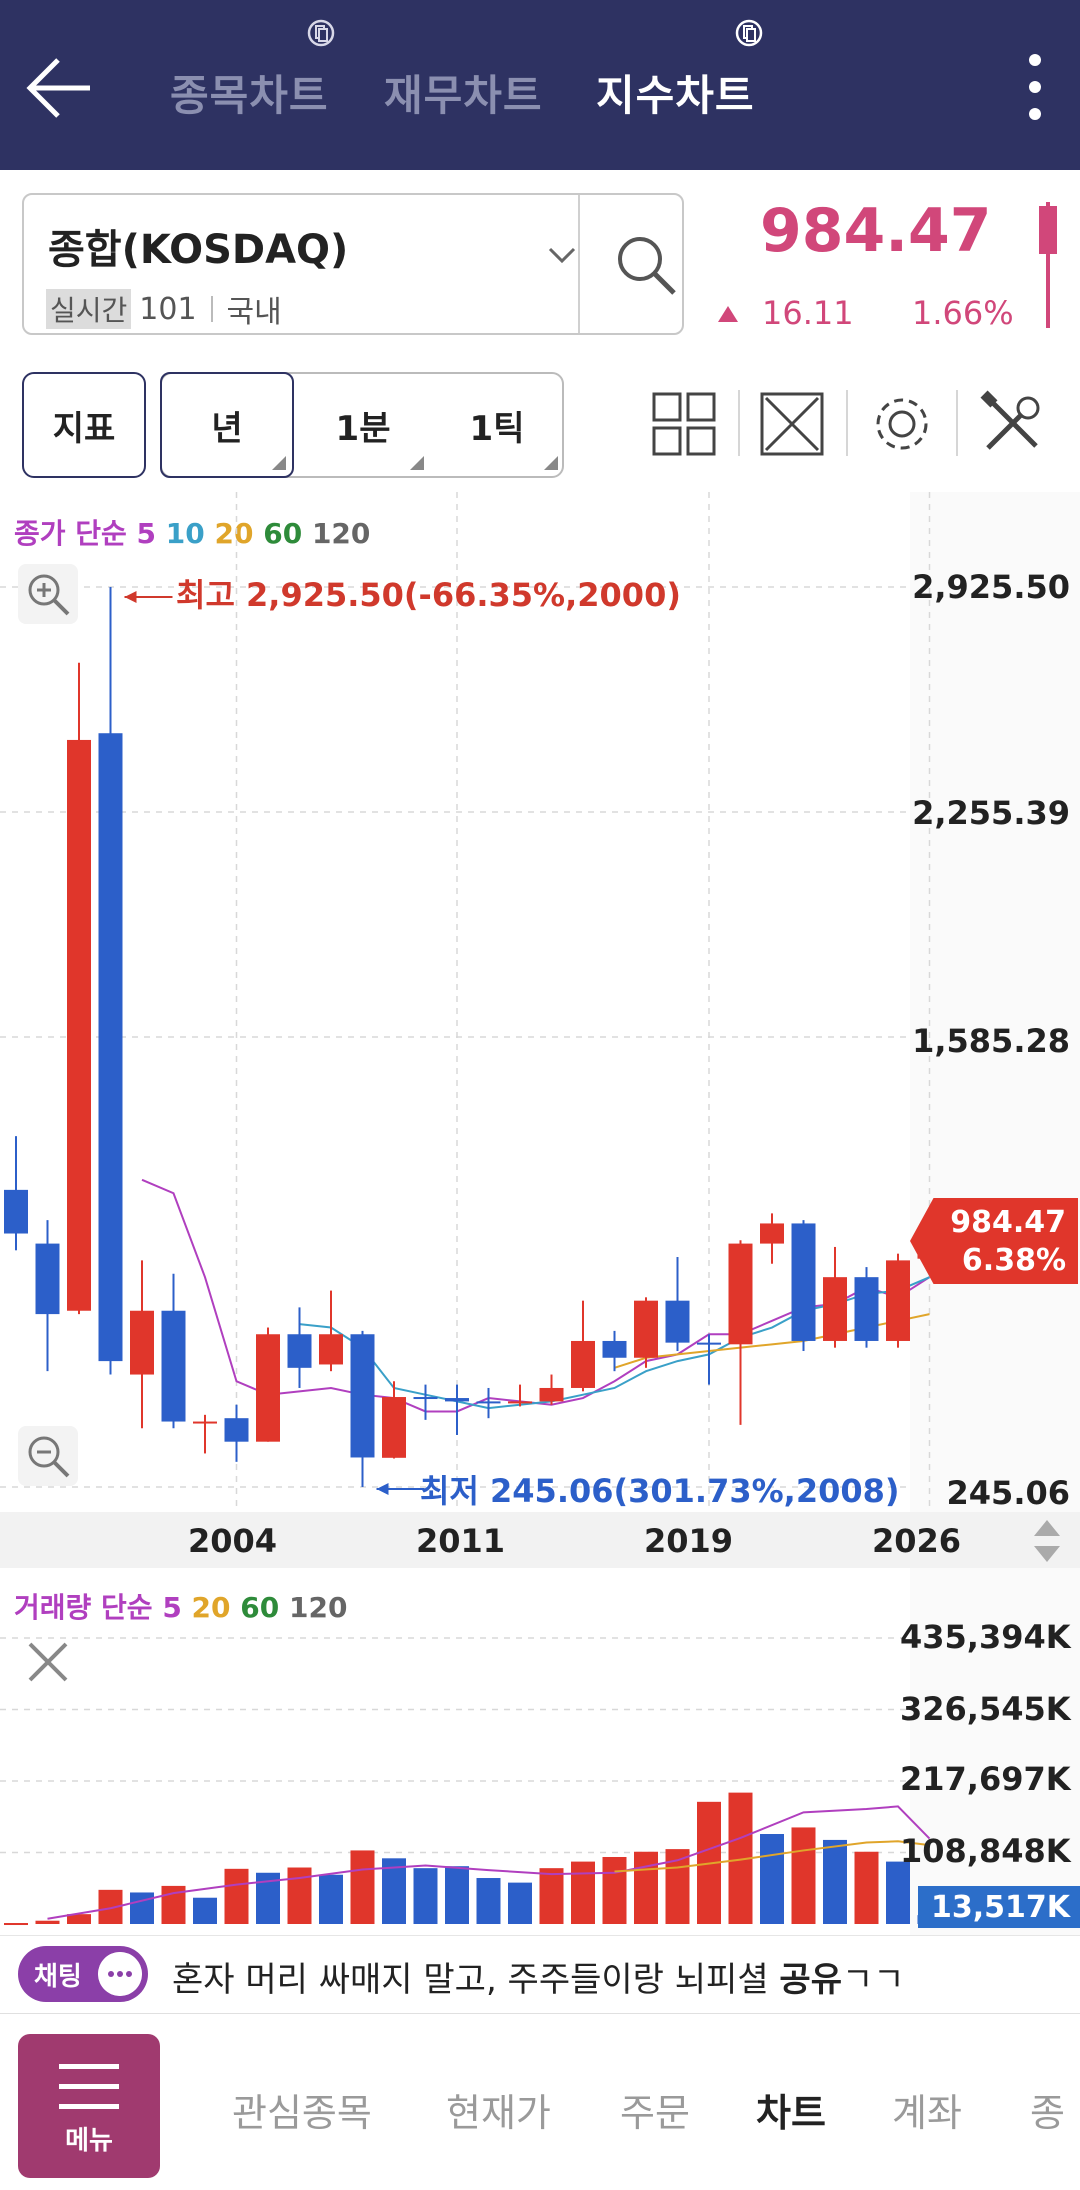  Describe the element at coordinates (363, 425) in the screenshot. I see `period-1min-button: 1분` at that location.